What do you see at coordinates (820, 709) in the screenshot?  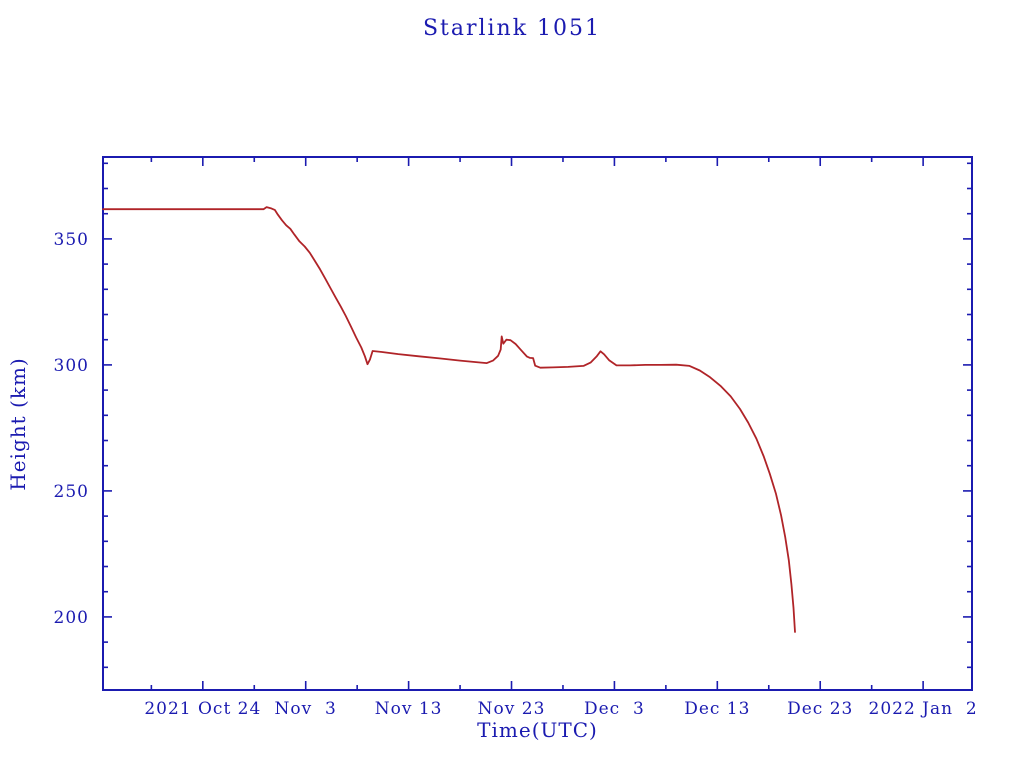 I see `x-tick-label: Dec 23` at bounding box center [820, 709].